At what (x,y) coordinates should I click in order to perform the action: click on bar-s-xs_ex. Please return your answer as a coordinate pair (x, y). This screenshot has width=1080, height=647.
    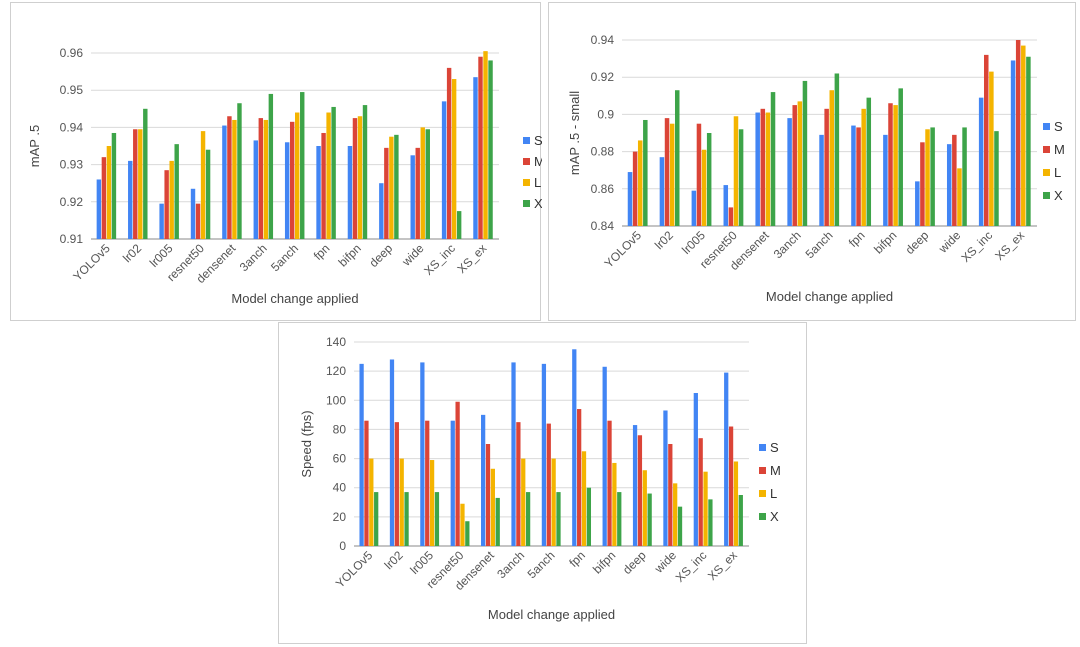
    Looking at the image, I should click on (726, 459).